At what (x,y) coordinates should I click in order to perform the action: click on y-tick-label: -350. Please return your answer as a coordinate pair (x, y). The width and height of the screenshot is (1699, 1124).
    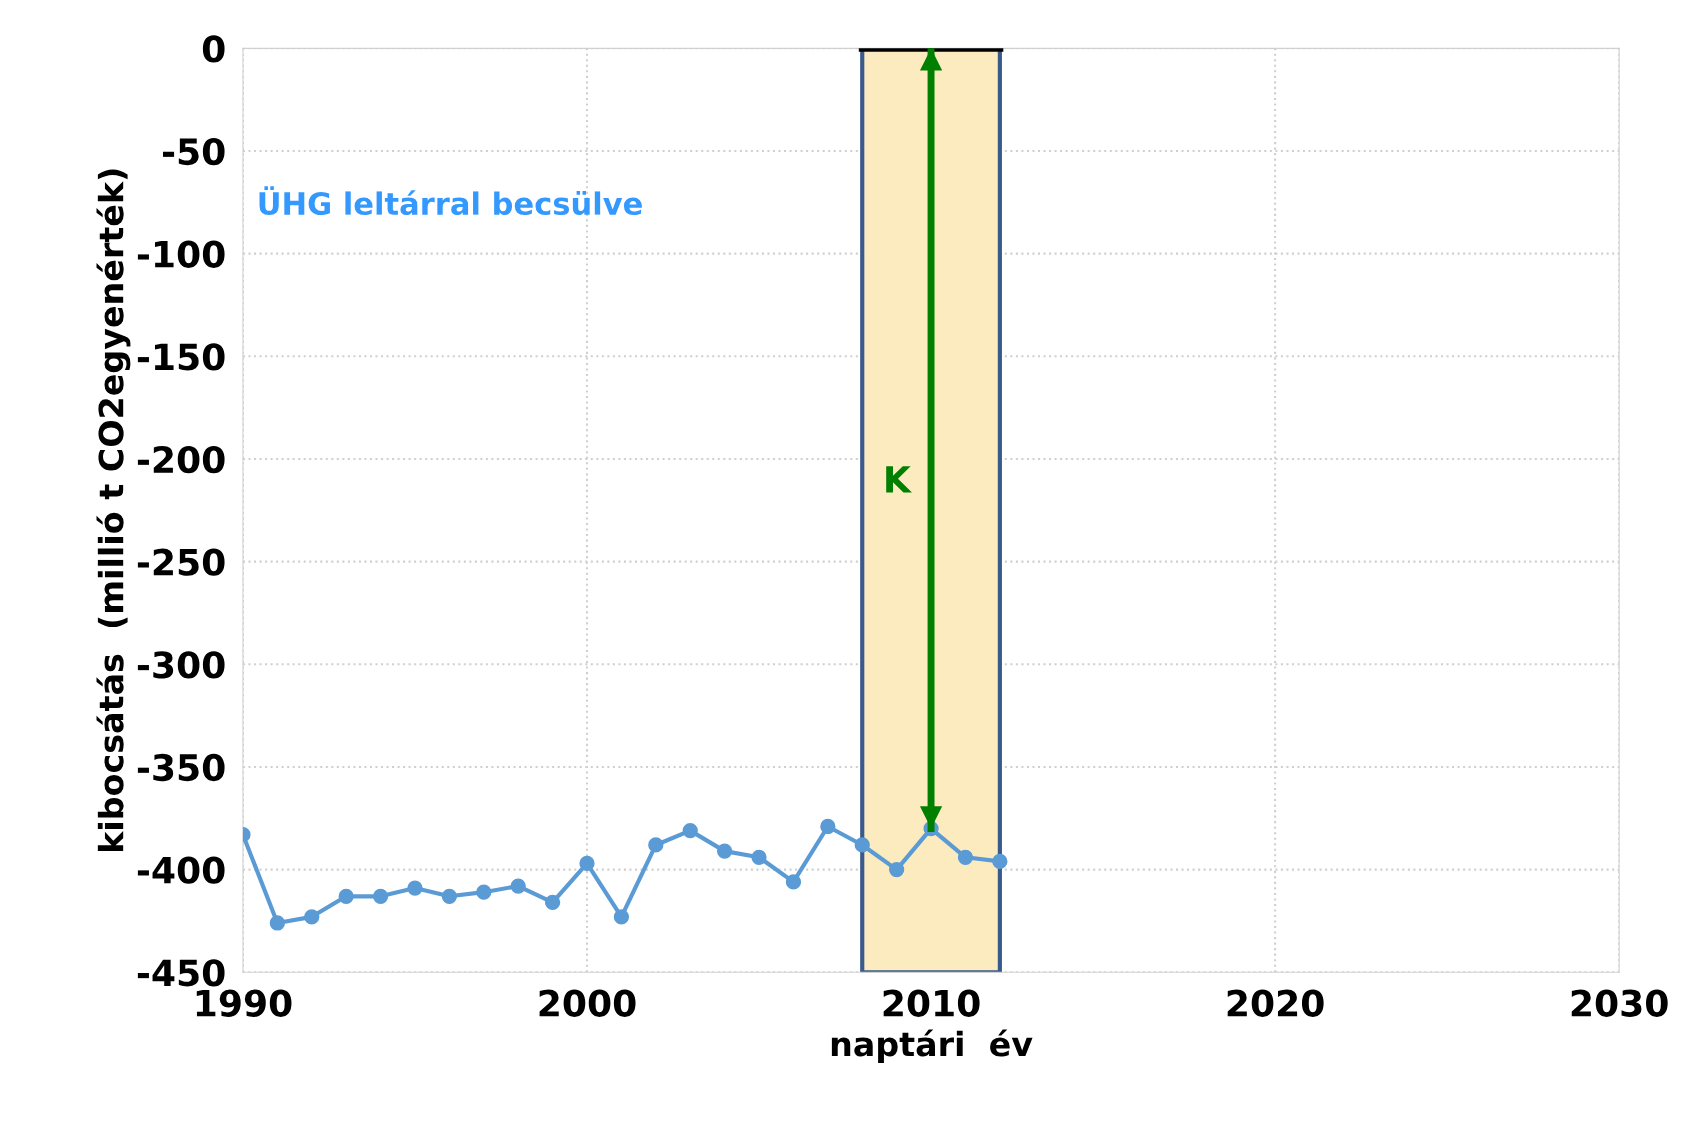
    Looking at the image, I should click on (181, 767).